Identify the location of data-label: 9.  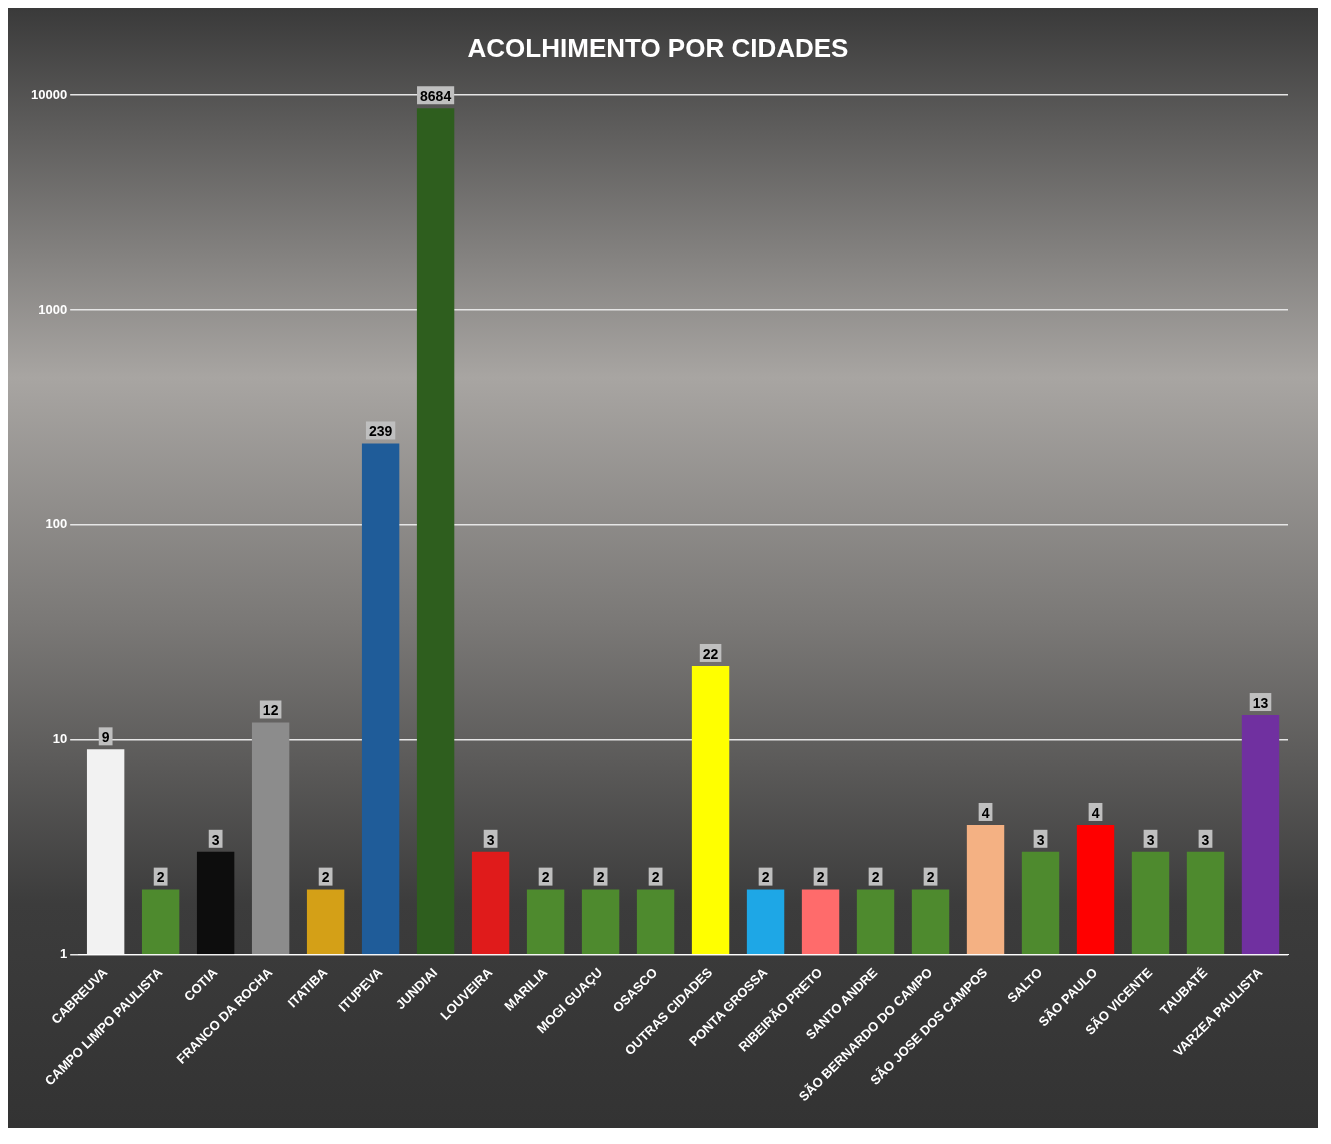
(105, 737).